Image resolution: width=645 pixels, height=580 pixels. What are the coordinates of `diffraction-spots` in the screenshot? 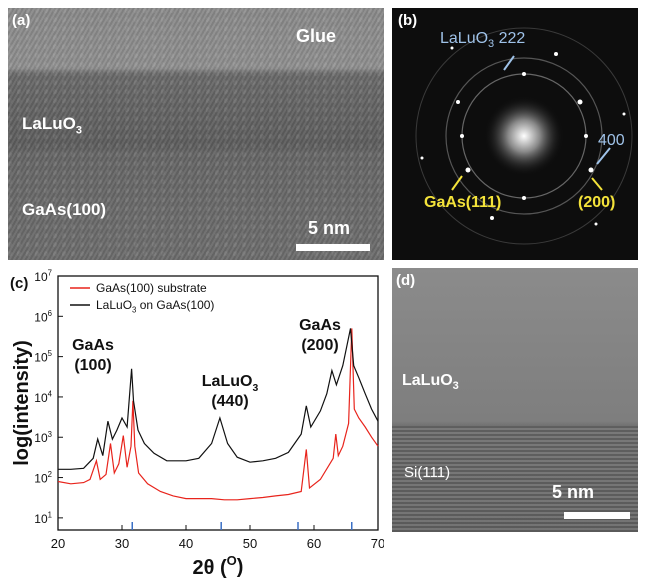 It's located at (523, 136).